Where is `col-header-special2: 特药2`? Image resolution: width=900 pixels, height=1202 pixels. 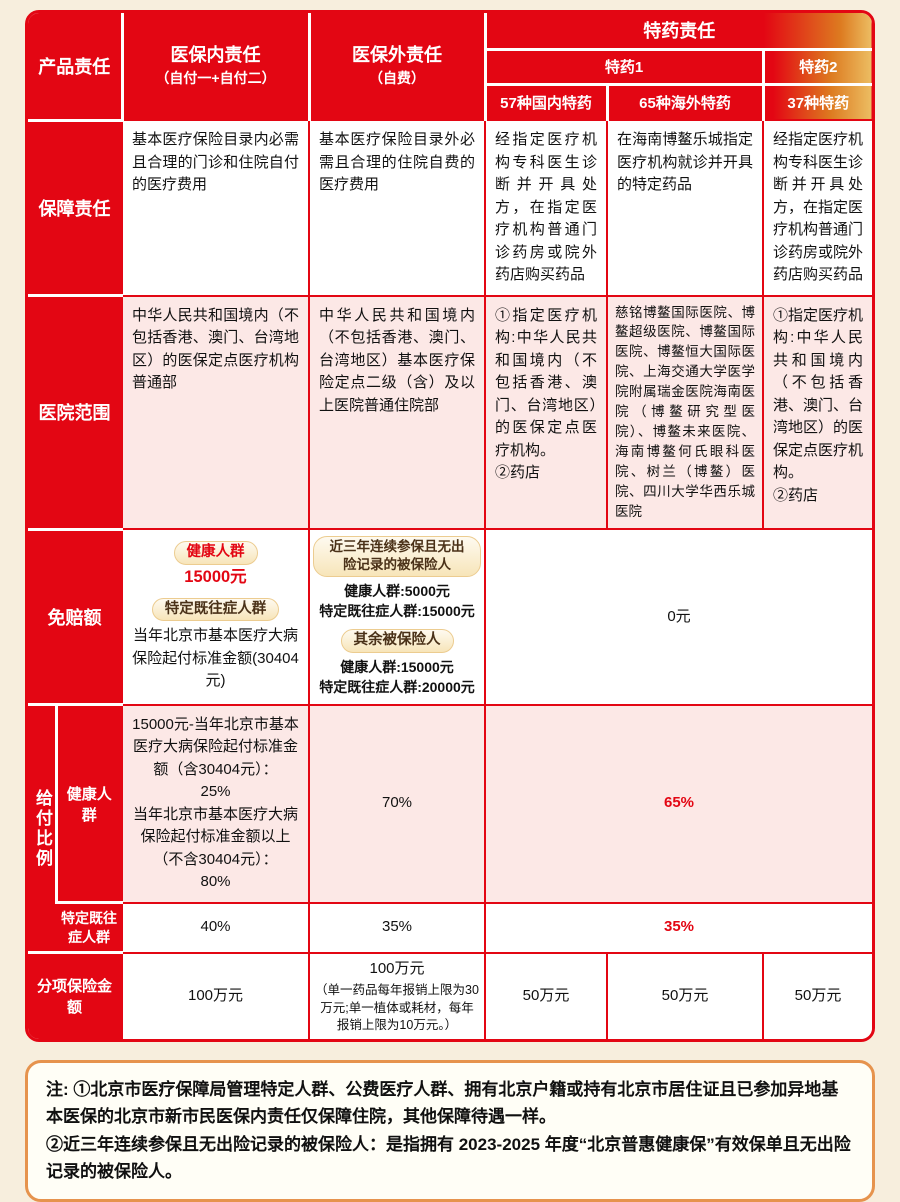 col-header-special2: 特药2 is located at coordinates (816, 66).